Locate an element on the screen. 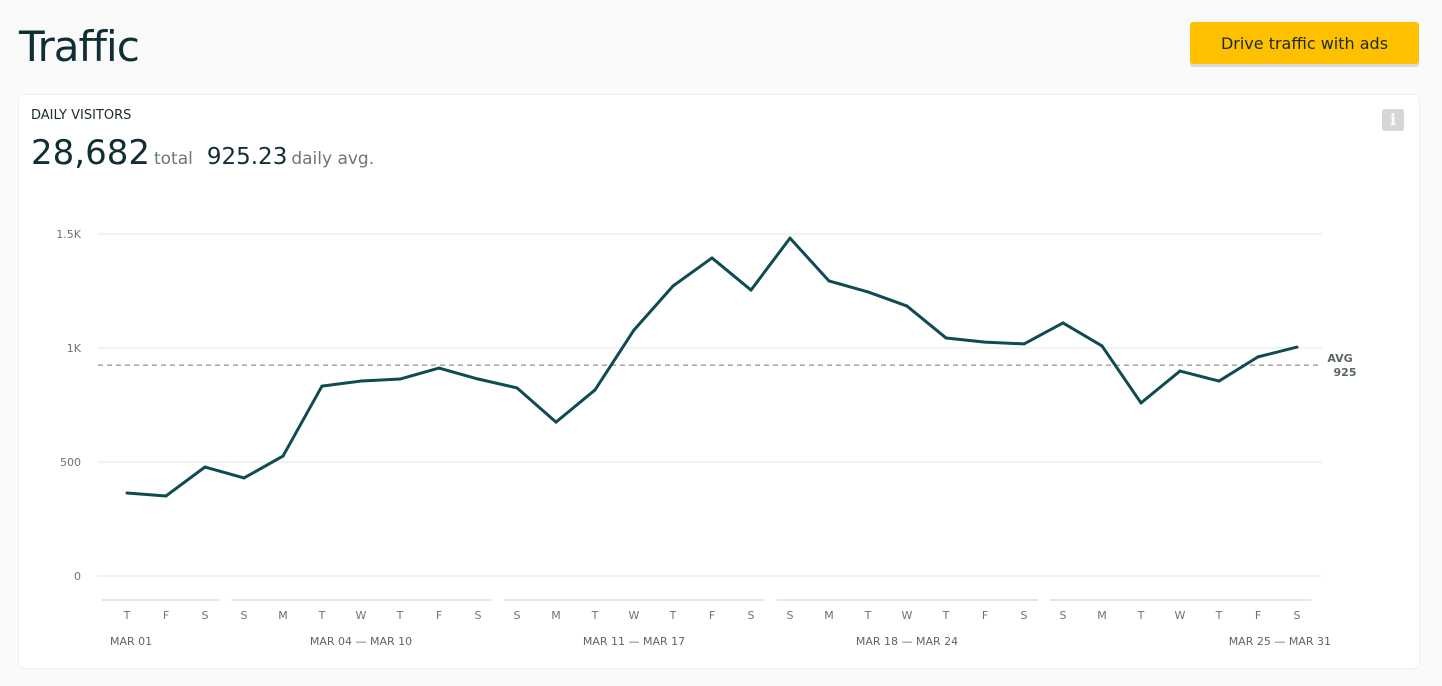 The image size is (1442, 686). week-label: MAR 18 — MAR 24 is located at coordinates (907, 641).